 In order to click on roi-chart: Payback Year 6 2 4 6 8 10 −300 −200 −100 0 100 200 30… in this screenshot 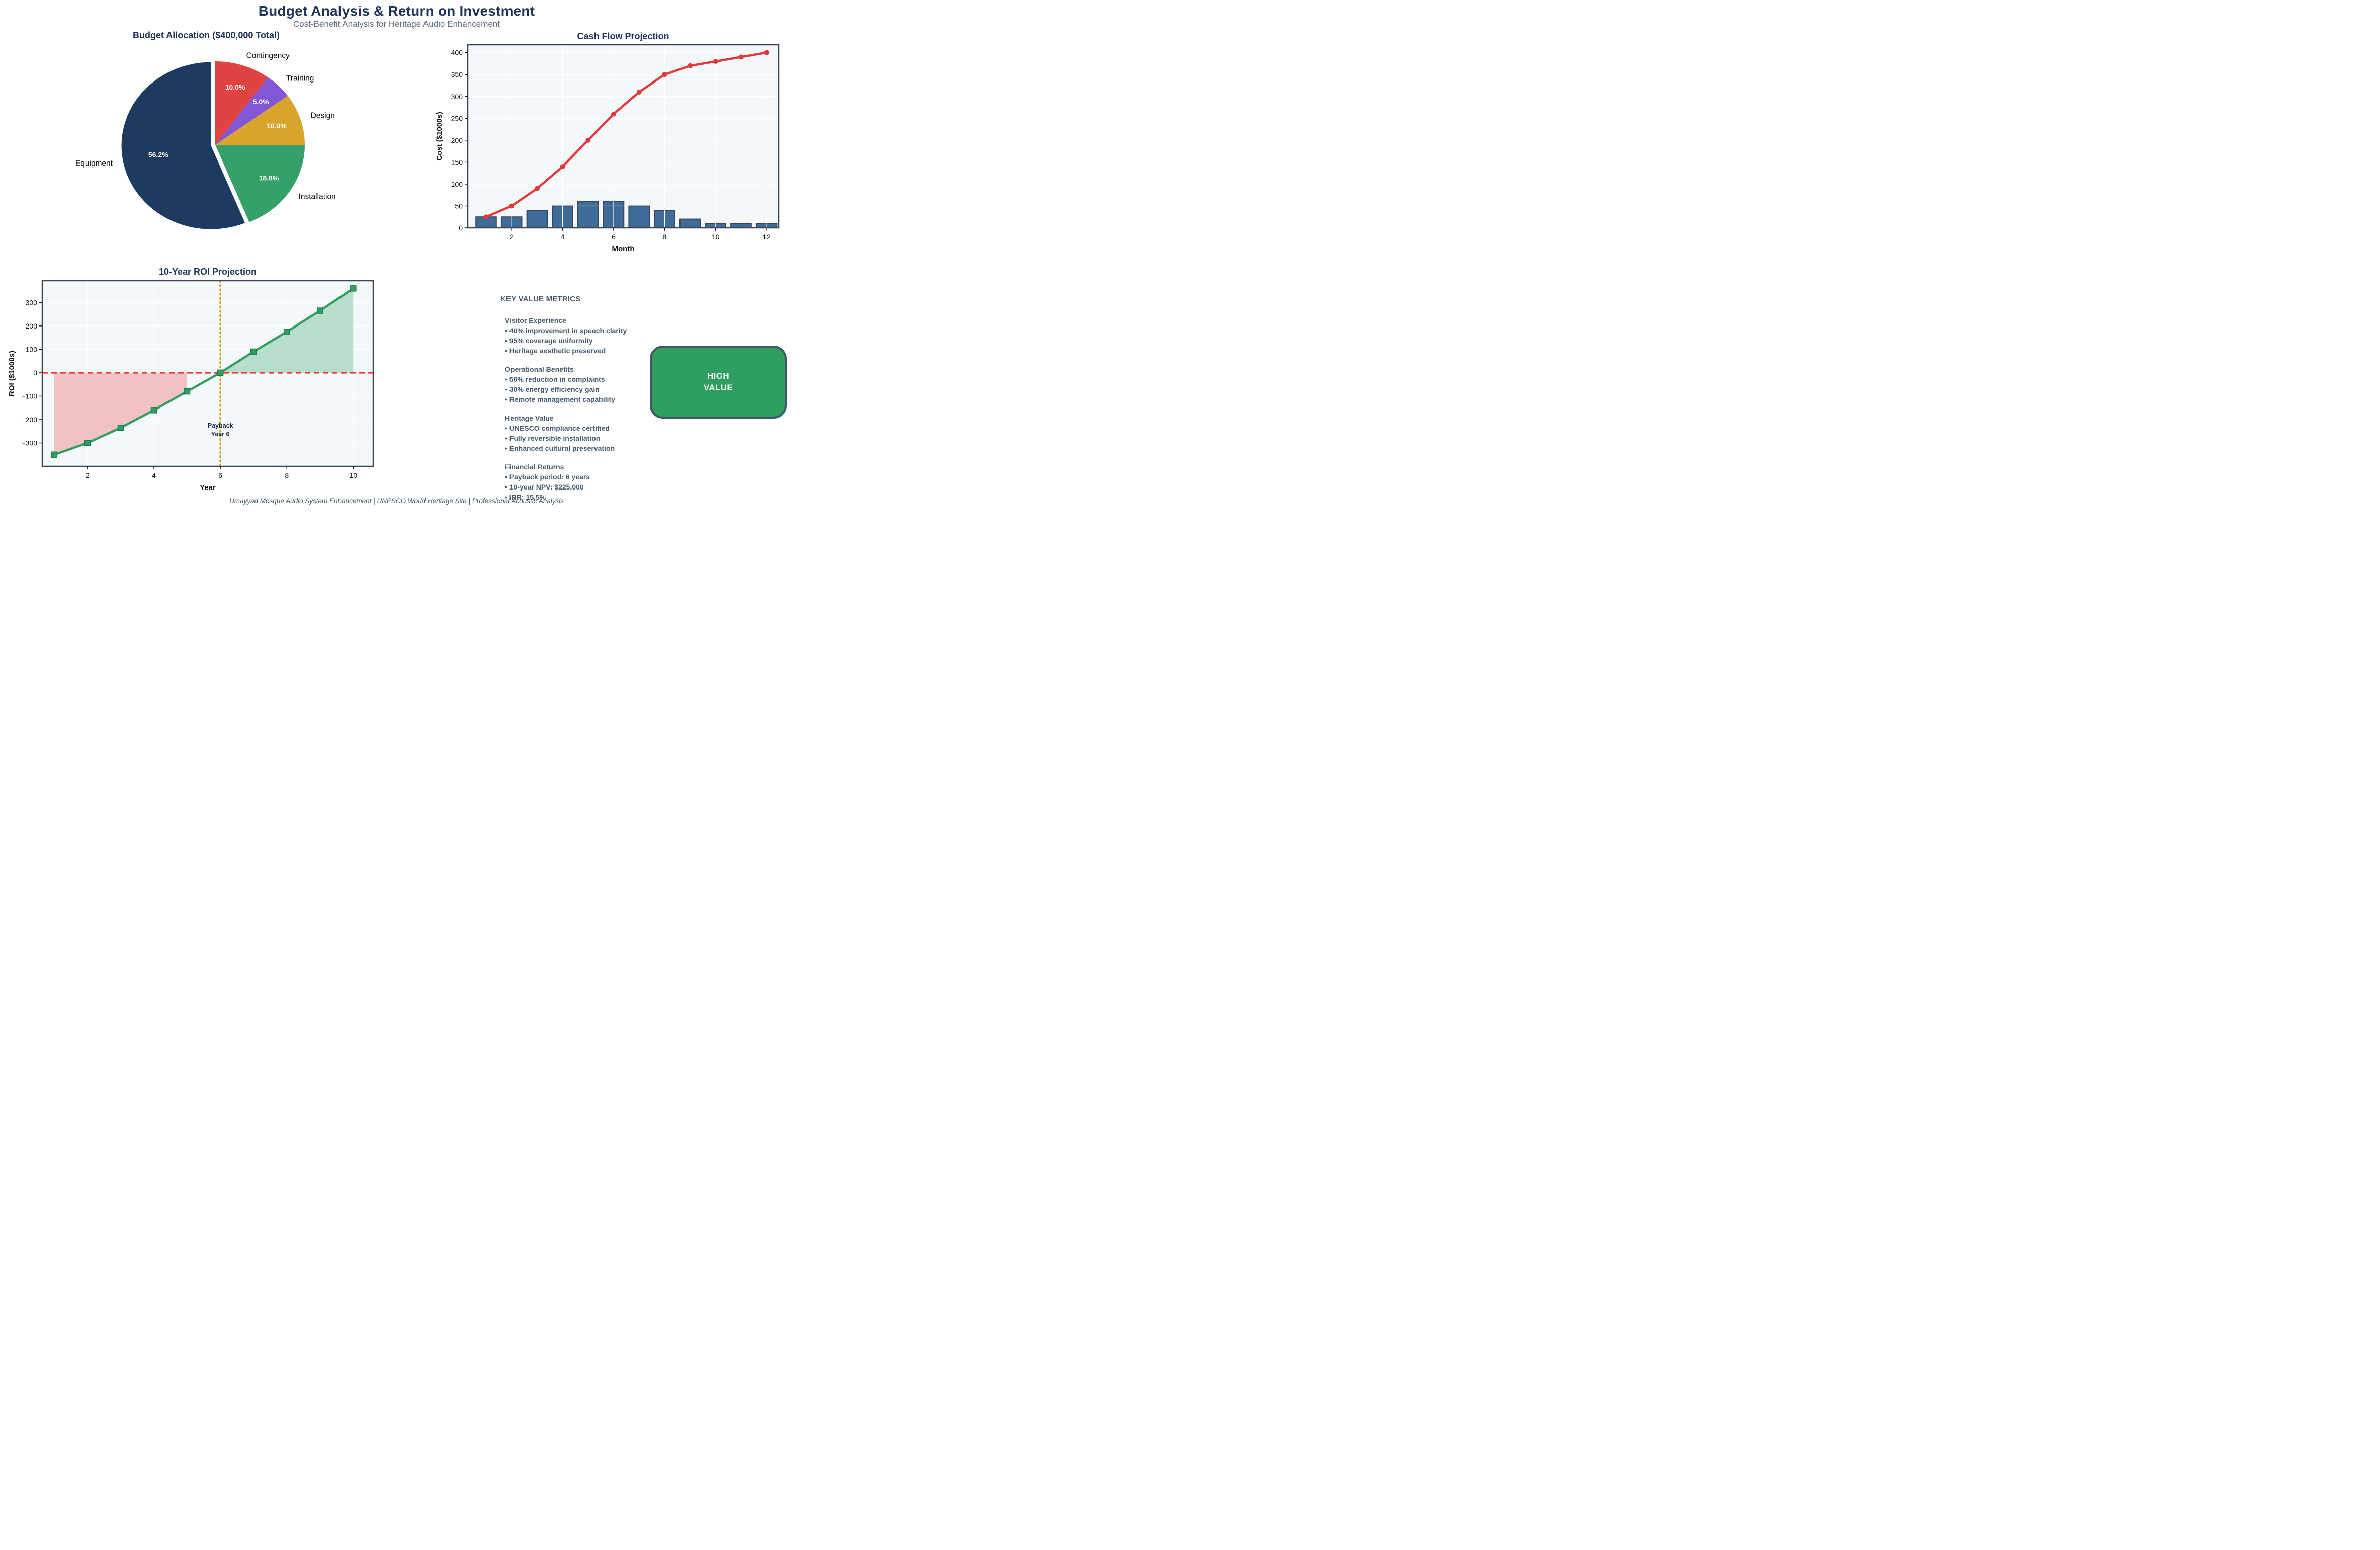, I will do `click(191, 386)`.